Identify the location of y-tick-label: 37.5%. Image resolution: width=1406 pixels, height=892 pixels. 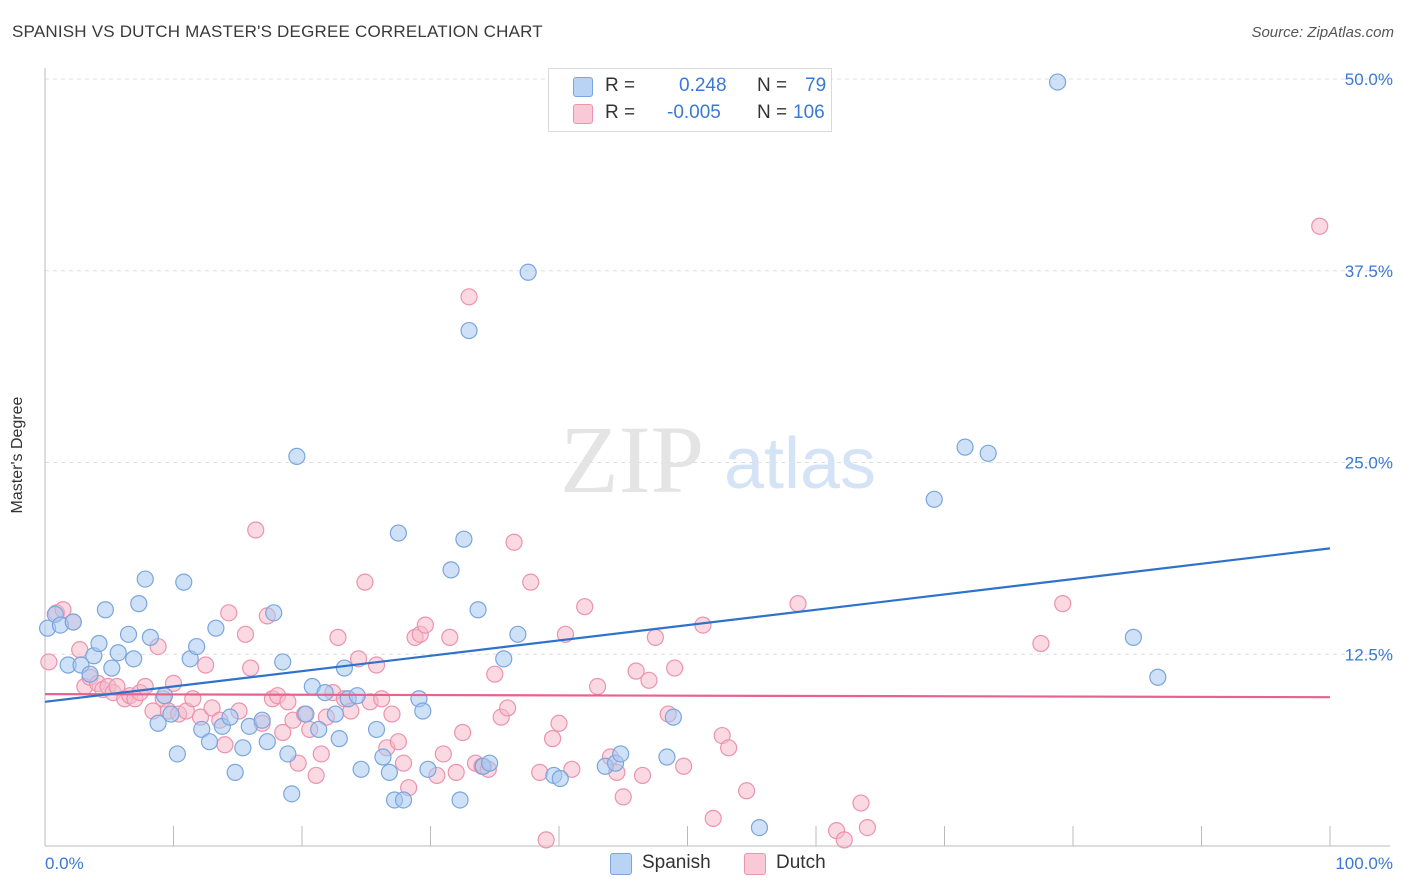
(1369, 271).